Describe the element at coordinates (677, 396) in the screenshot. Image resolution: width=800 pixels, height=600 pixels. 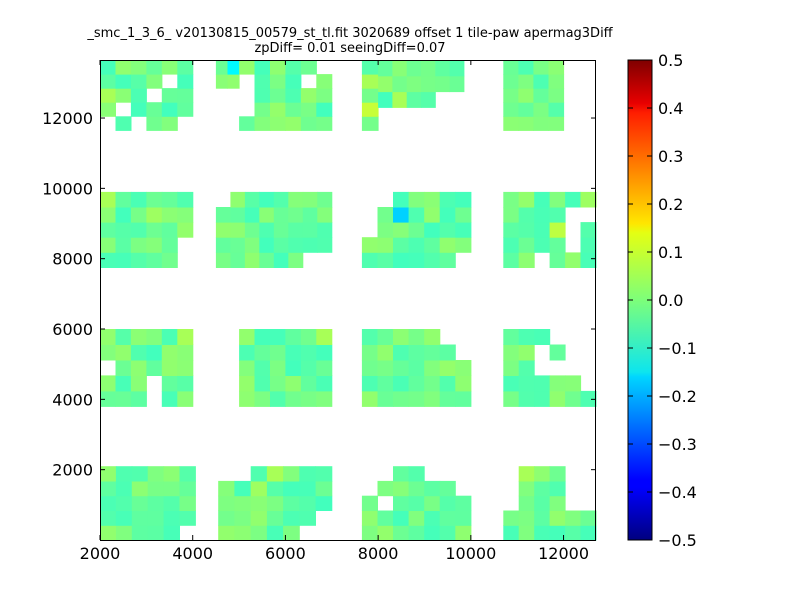
I see `colorbar-tick-label: −0.2` at that location.